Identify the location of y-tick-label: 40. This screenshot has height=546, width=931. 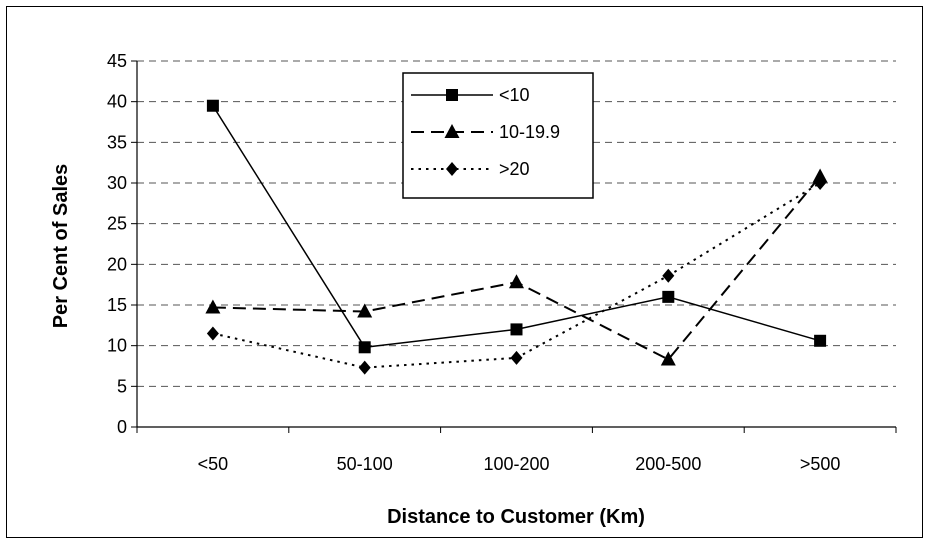
(117, 102).